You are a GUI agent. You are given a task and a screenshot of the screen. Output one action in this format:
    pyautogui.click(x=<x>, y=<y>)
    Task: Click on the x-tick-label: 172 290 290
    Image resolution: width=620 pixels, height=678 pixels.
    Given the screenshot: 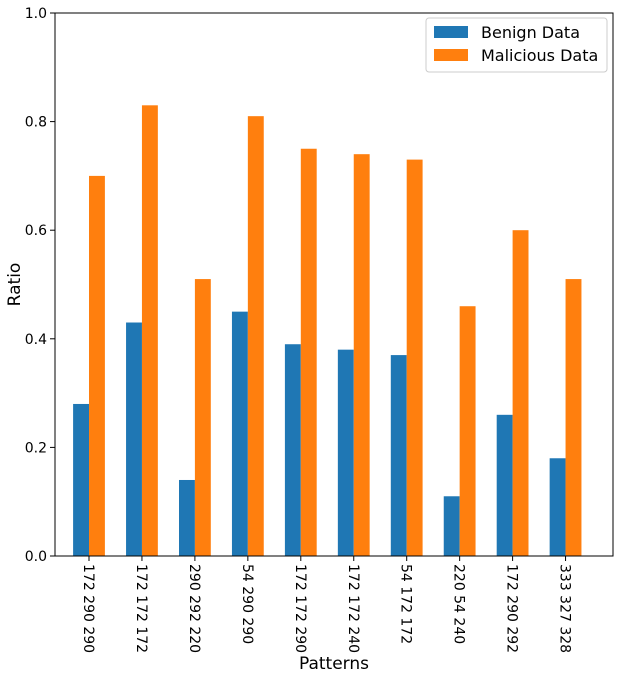 What is the action you would take?
    pyautogui.click(x=88, y=608)
    